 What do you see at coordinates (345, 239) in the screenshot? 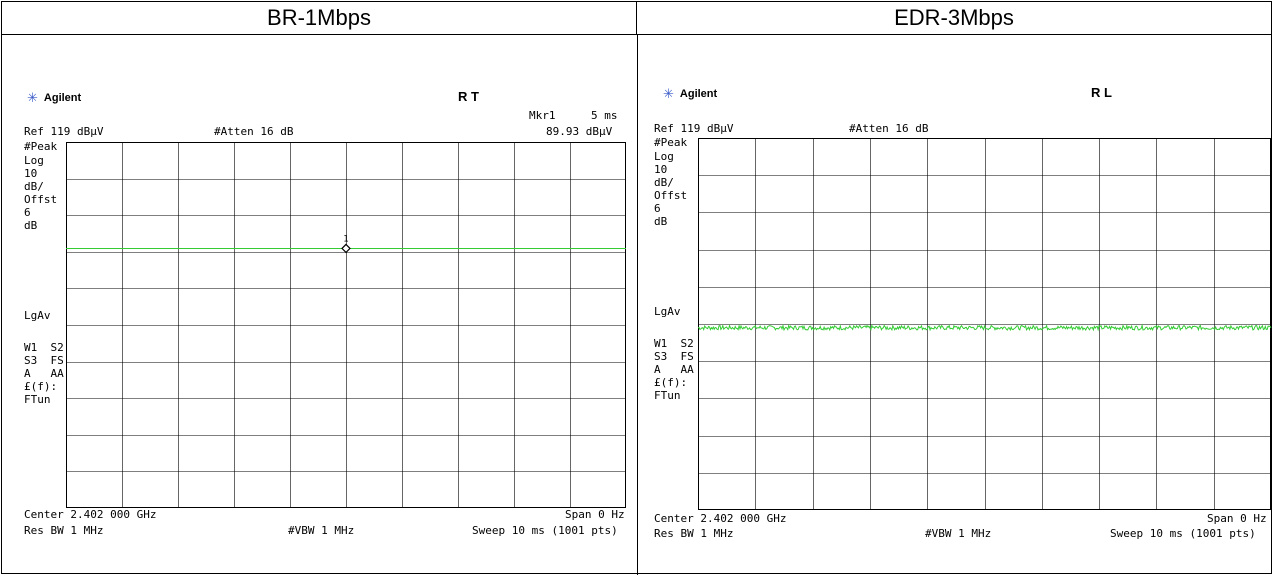
I see `marker-number: 1` at bounding box center [345, 239].